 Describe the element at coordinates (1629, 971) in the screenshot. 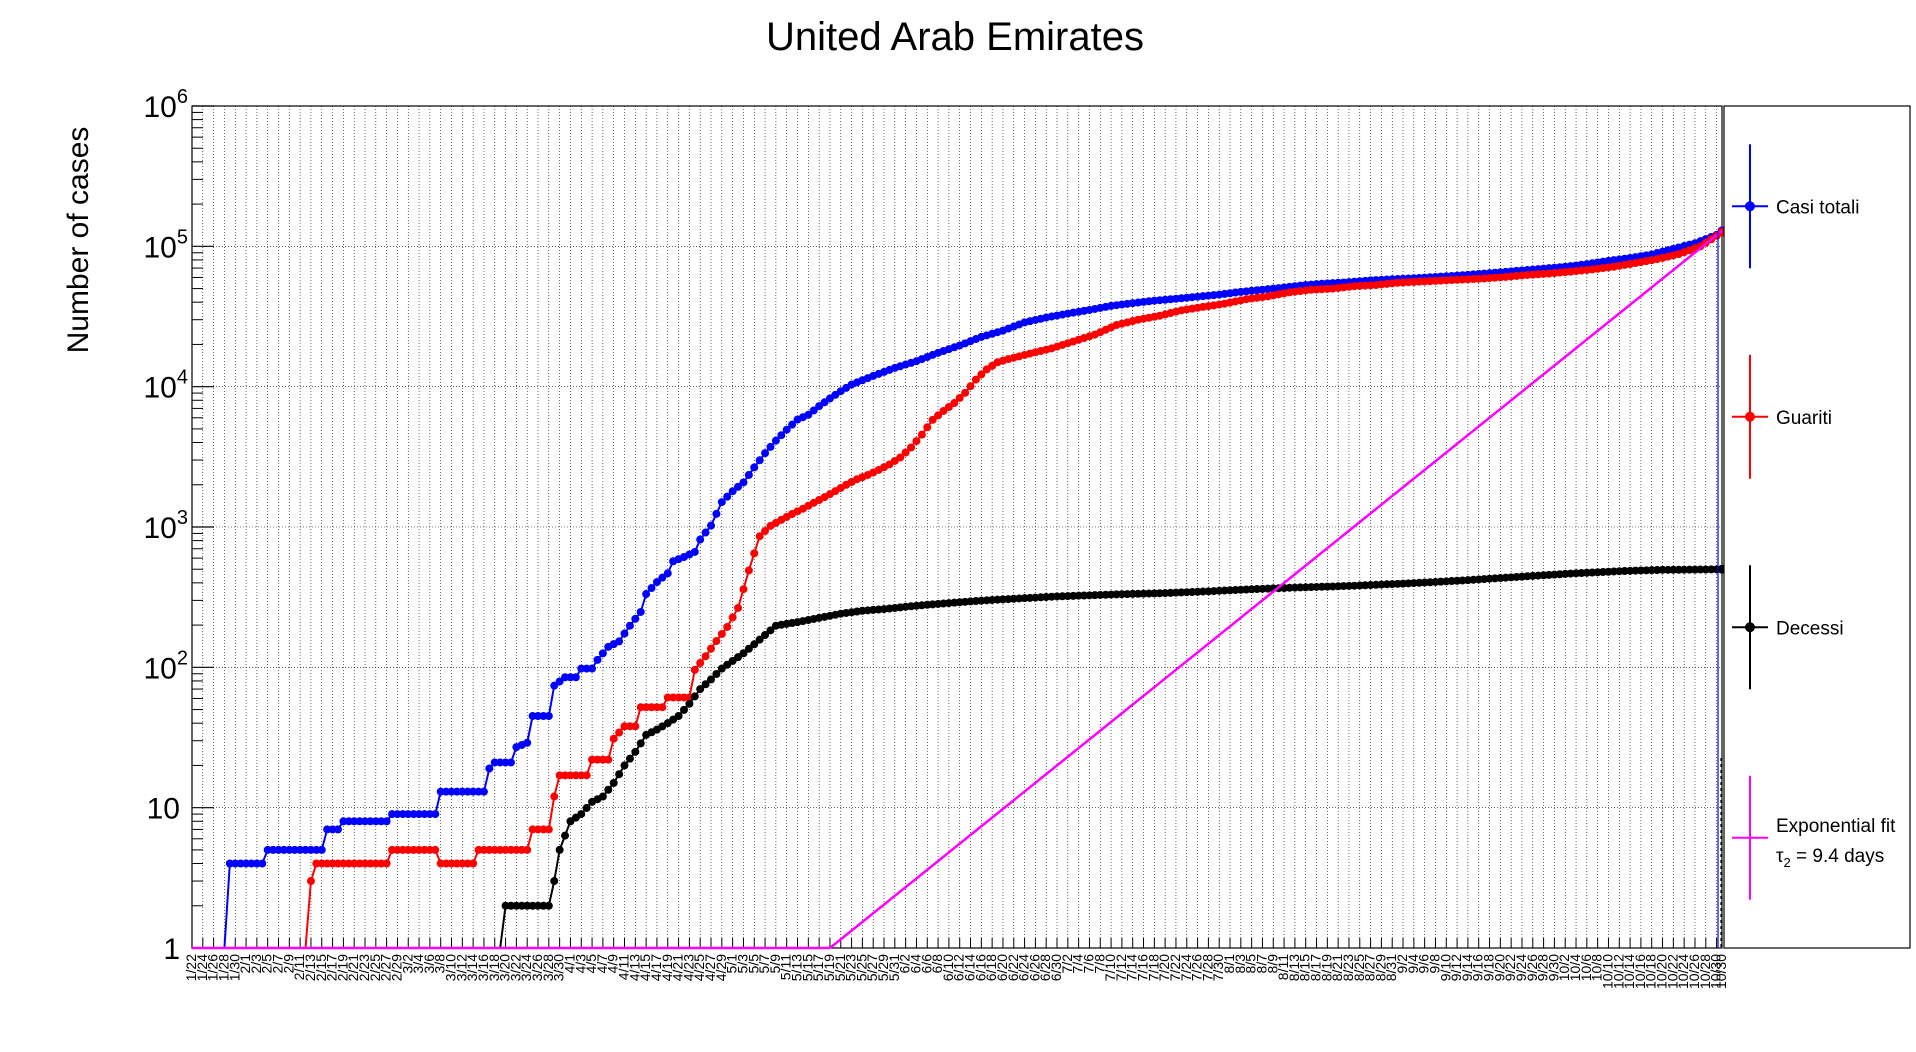

I see `x-tick-label: 10/14` at that location.